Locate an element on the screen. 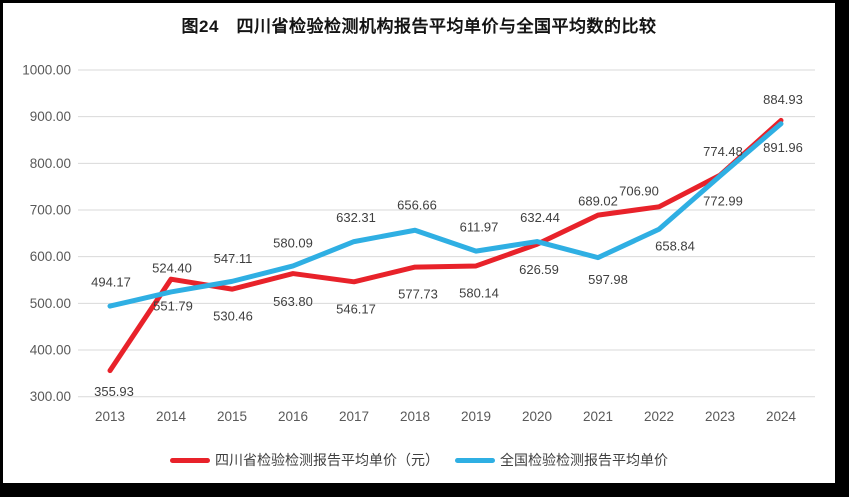 The width and height of the screenshot is (849, 497). y-tick-label: 600.00 is located at coordinates (50, 256).